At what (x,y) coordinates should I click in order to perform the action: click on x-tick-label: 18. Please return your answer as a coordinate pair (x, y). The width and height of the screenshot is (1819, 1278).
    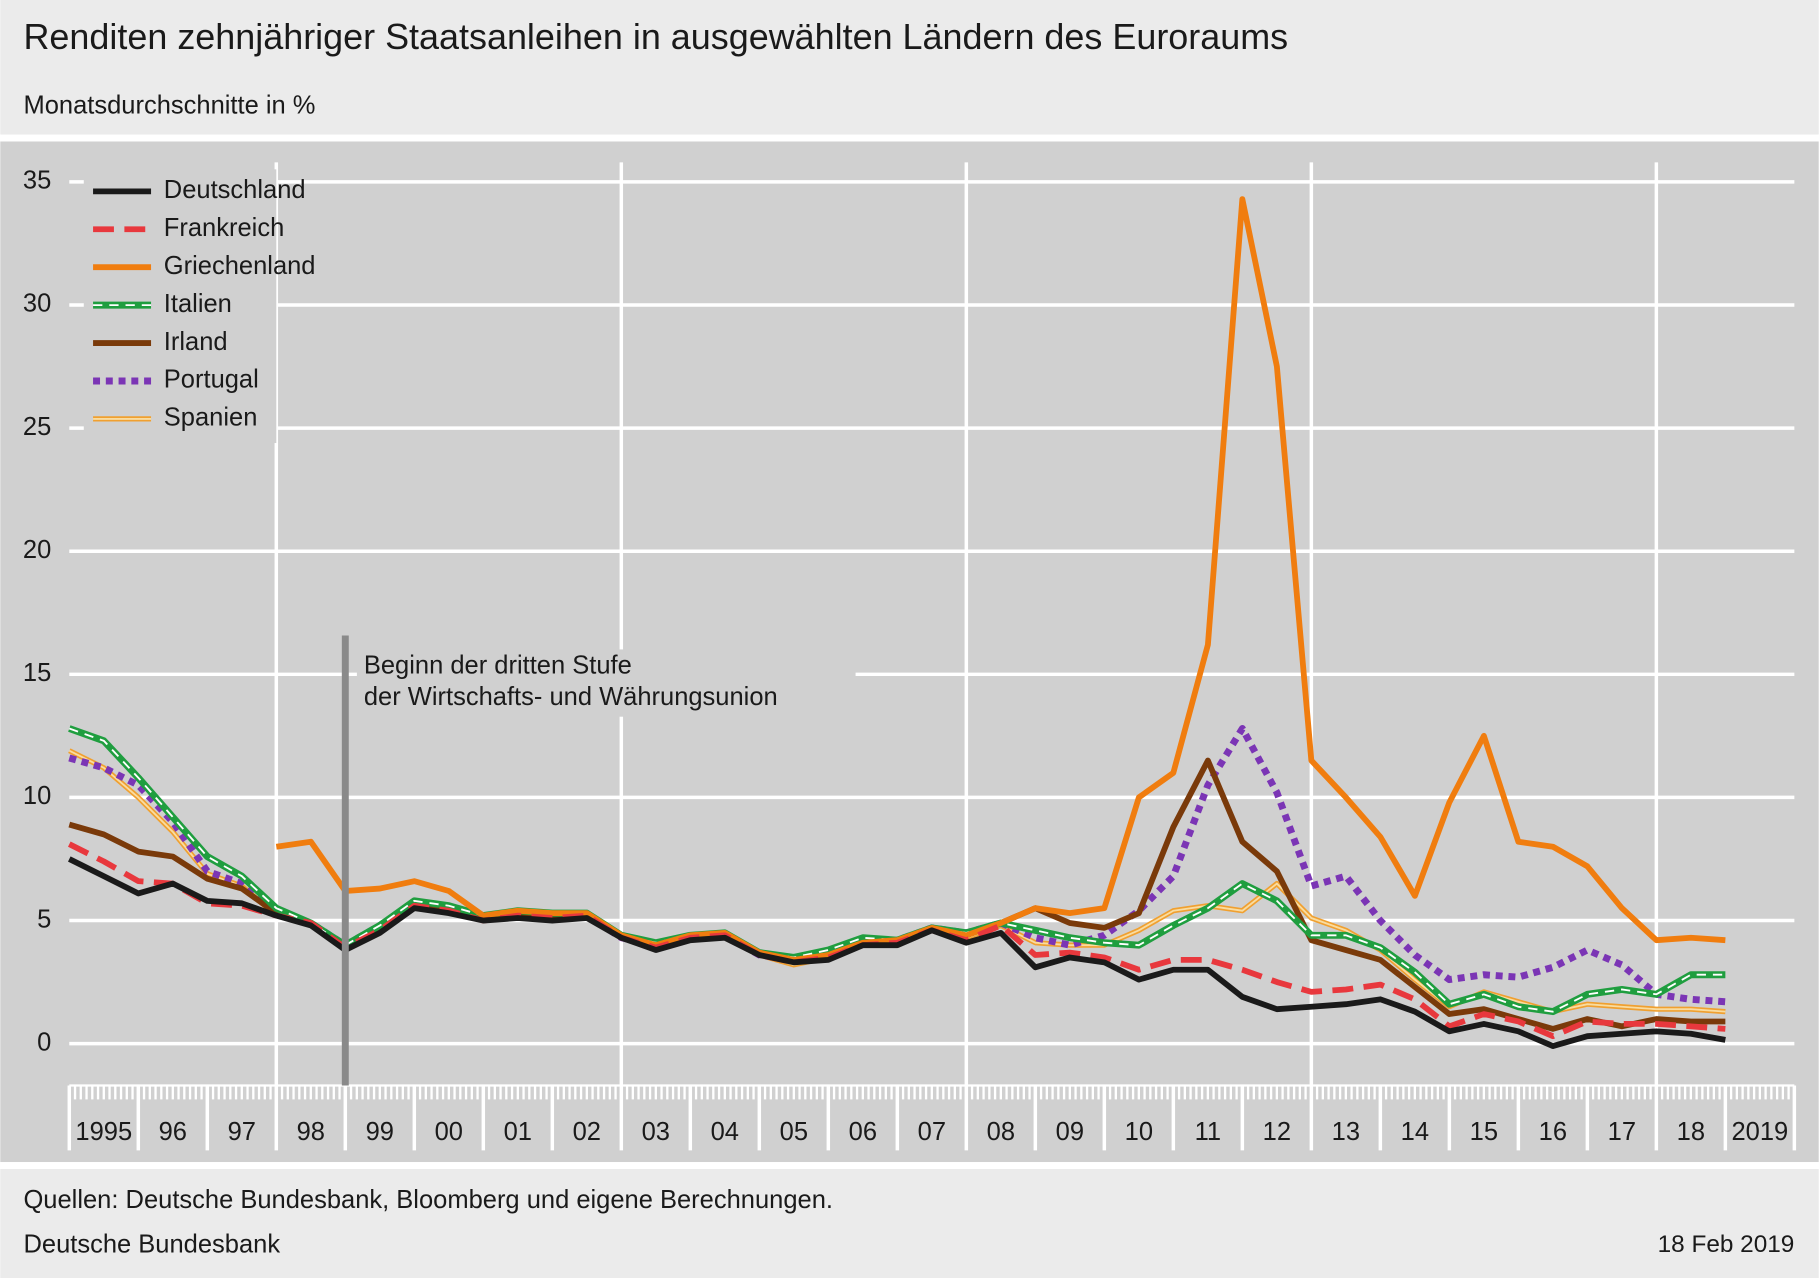
    Looking at the image, I should click on (1691, 1132).